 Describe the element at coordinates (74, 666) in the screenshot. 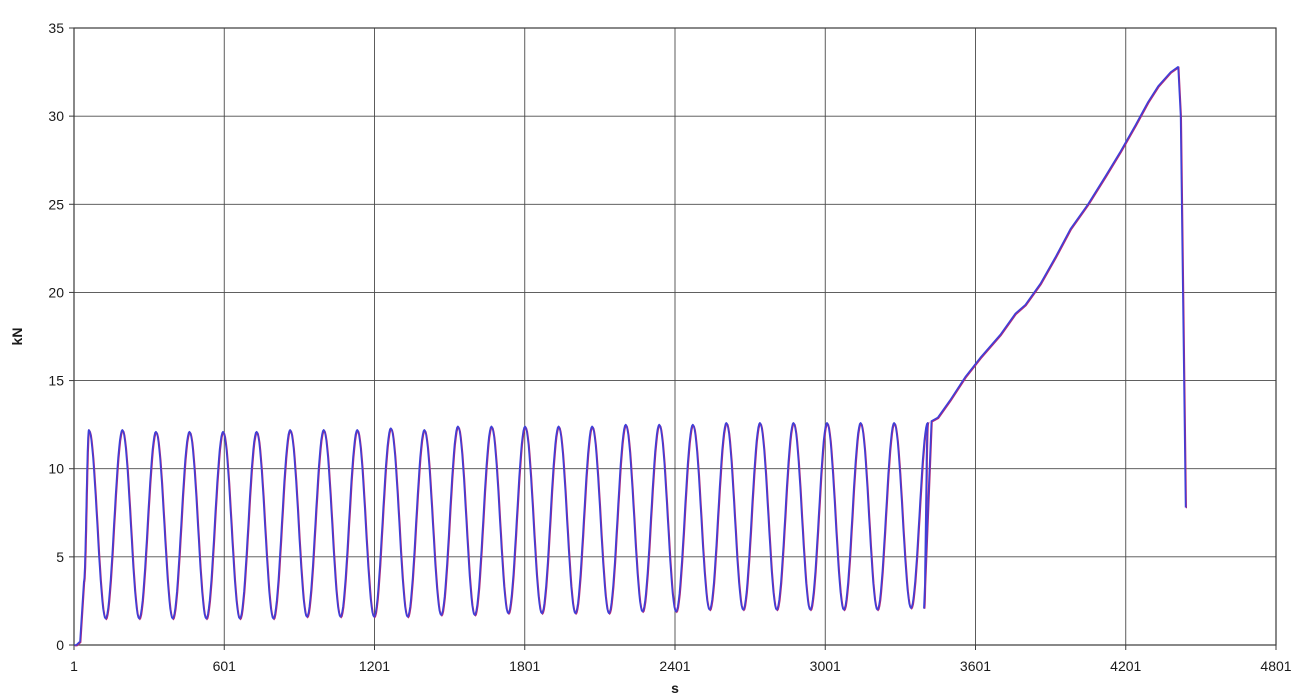

I see `x-tick-label: 1` at that location.